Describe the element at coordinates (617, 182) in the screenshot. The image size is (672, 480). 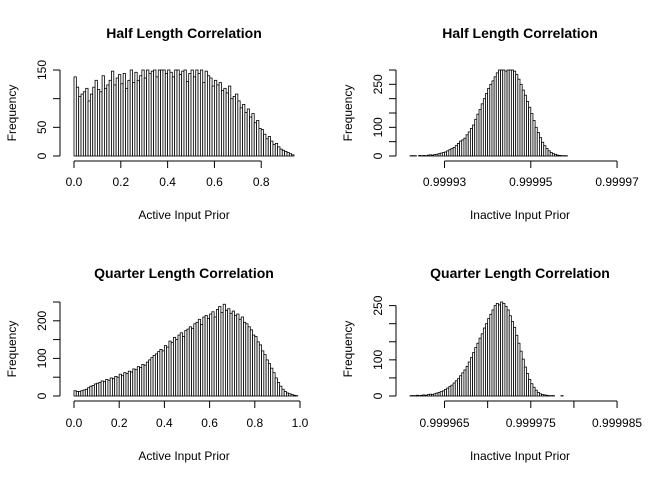
I see `x-tick-label: 0.99997` at that location.